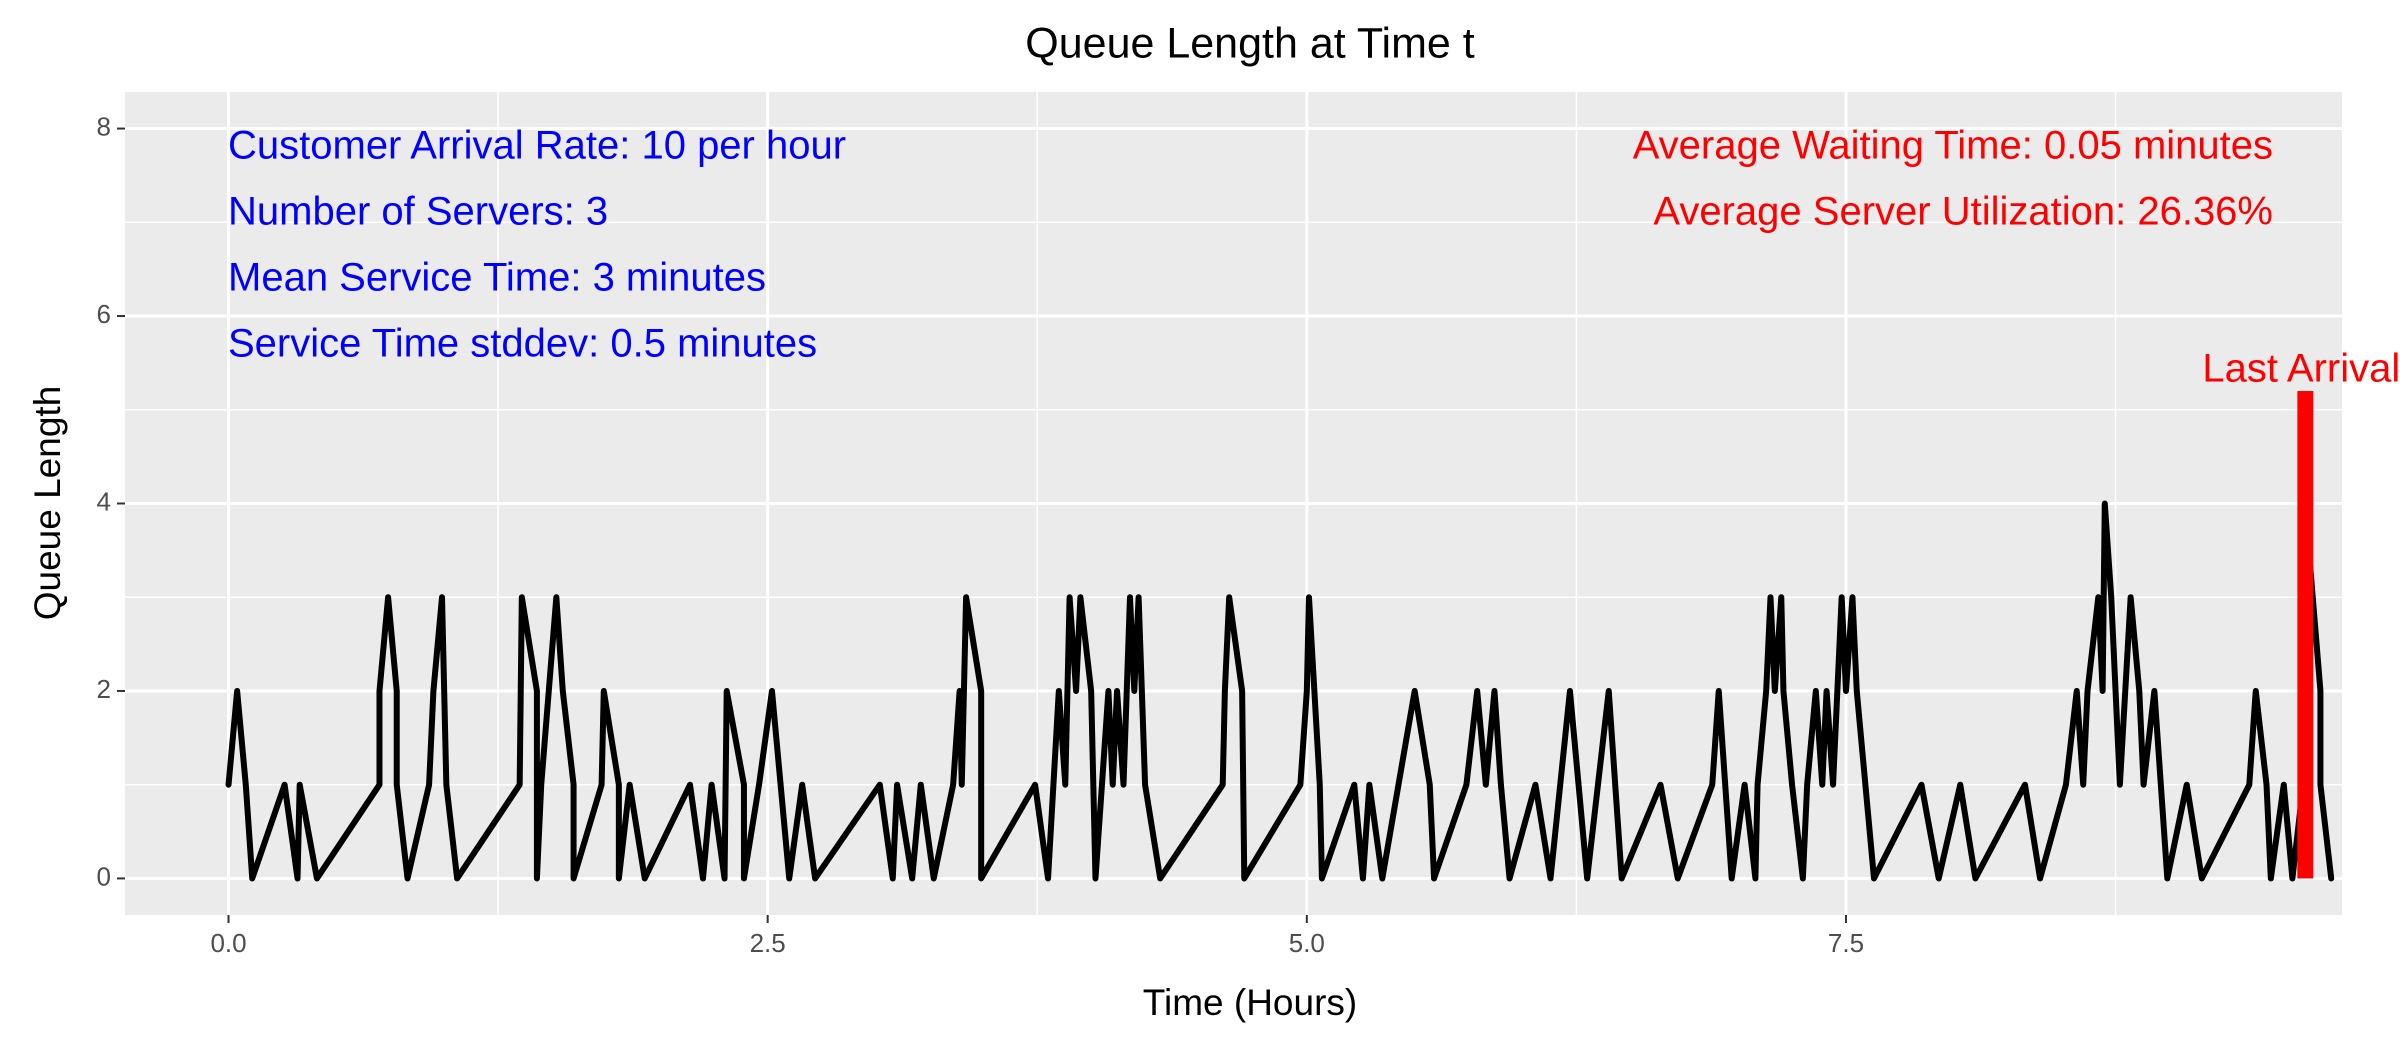 The width and height of the screenshot is (2400, 1050). Describe the element at coordinates (1249, 43) in the screenshot. I see `chart-title: Queue Length at Time t` at that location.